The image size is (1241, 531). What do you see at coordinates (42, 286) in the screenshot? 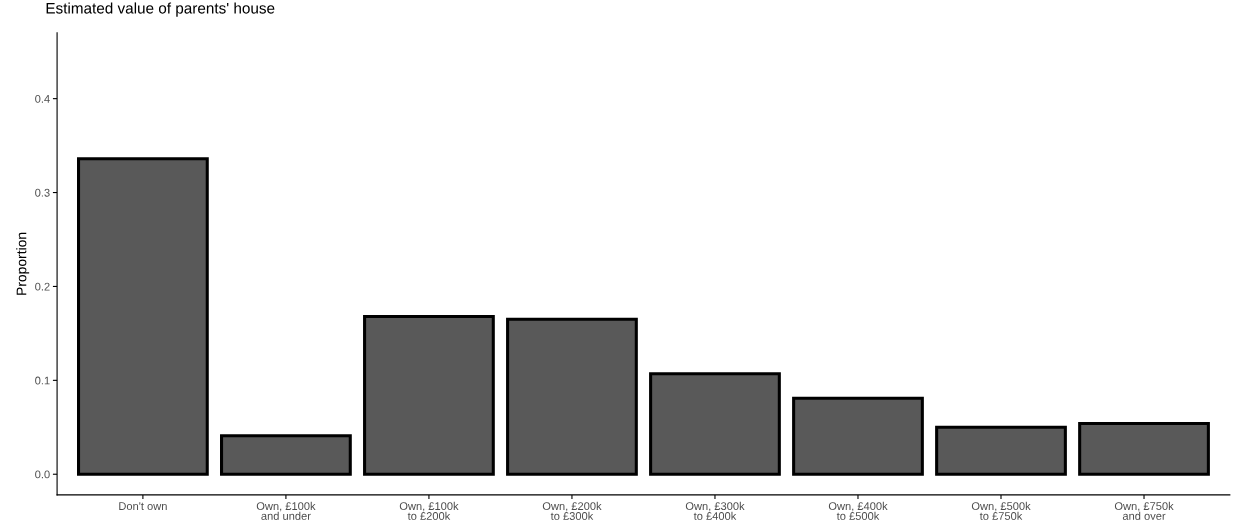
I see `y-tick-label: 0.2` at bounding box center [42, 286].